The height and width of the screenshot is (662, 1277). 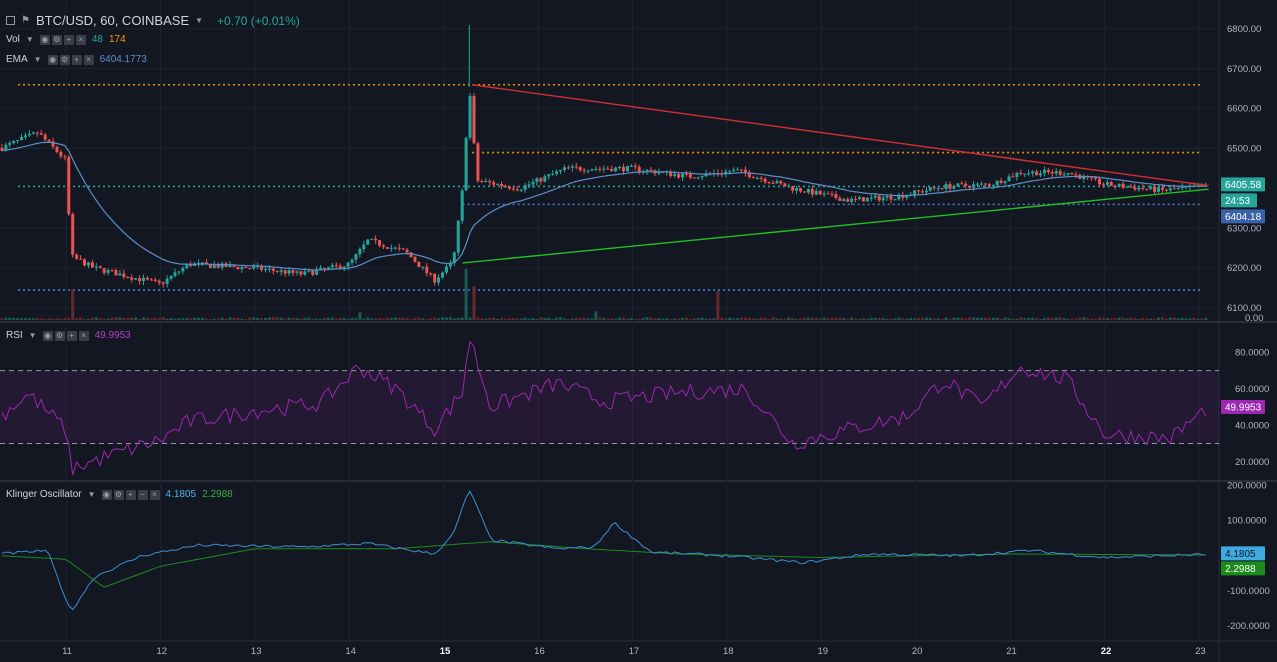 I want to click on time-tick-label: 18, so click(x=728, y=651).